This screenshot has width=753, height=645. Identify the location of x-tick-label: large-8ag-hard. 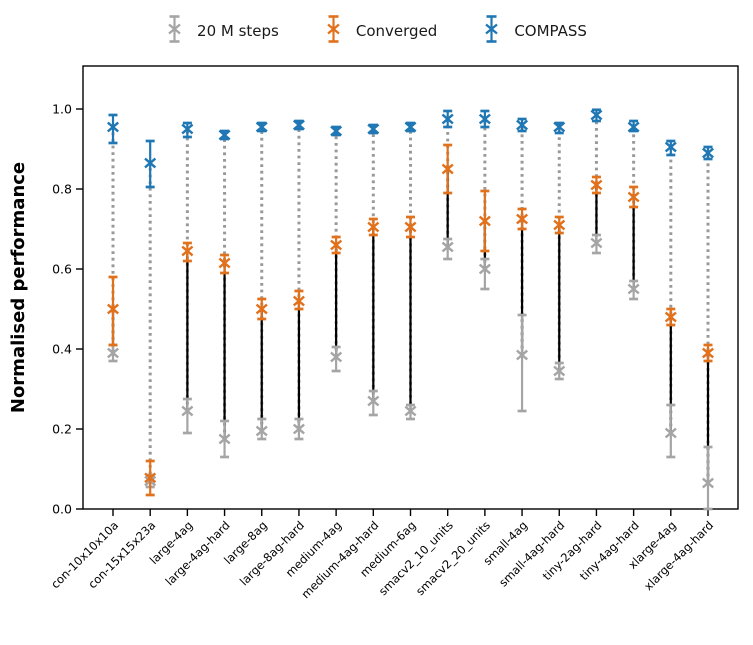
(272, 553).